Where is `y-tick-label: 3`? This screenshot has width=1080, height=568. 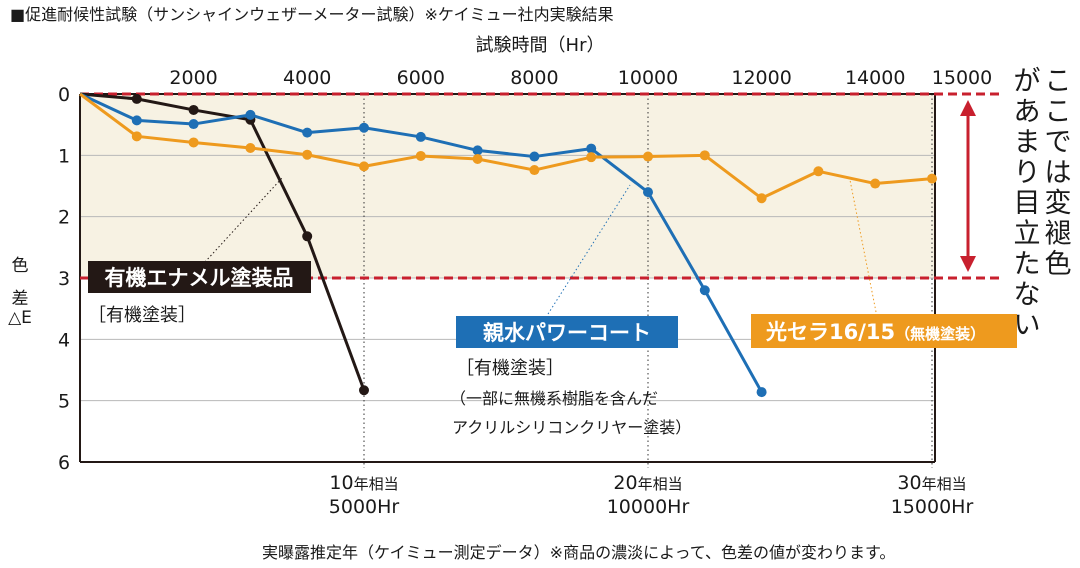 y-tick-label: 3 is located at coordinates (64, 279).